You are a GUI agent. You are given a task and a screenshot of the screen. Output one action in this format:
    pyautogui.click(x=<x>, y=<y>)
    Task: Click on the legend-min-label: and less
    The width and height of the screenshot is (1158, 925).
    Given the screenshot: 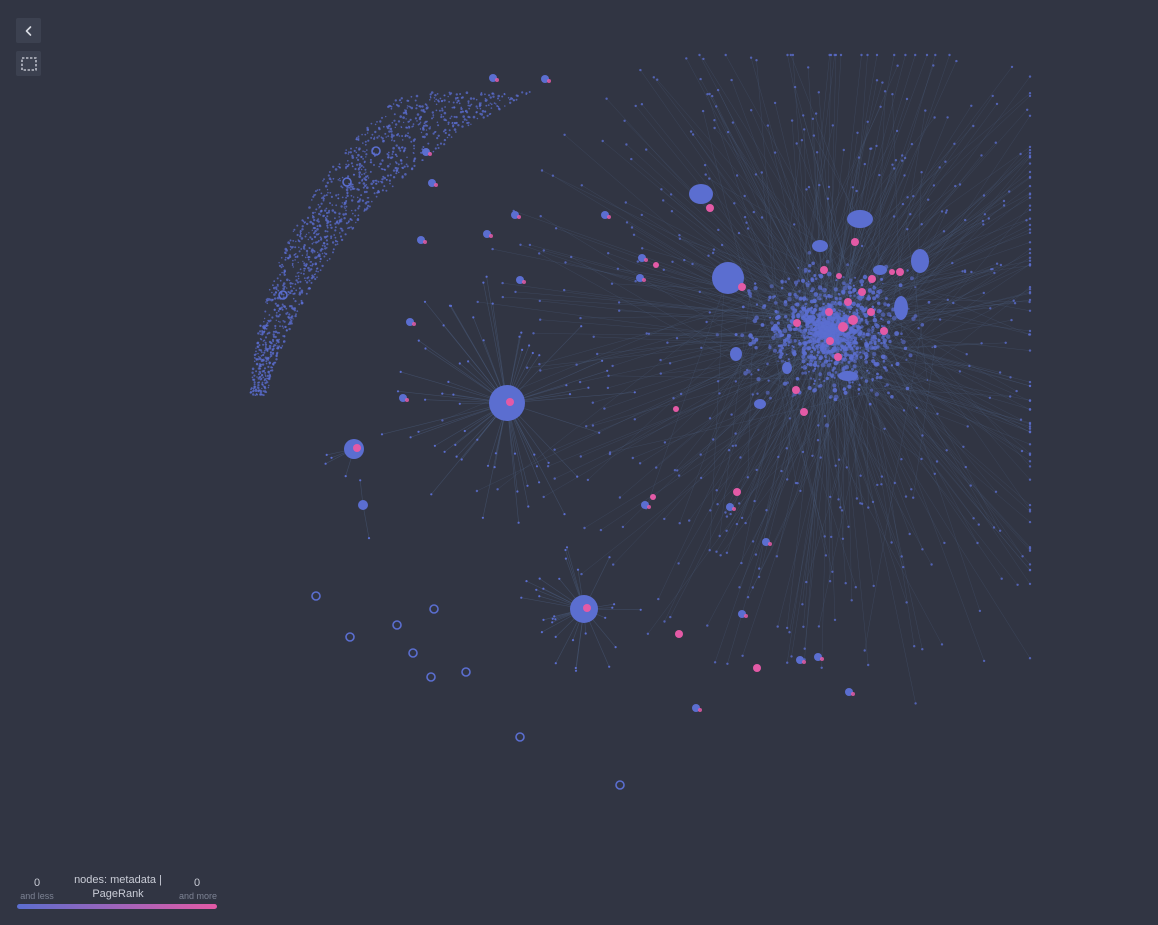 What is the action you would take?
    pyautogui.click(x=37, y=896)
    